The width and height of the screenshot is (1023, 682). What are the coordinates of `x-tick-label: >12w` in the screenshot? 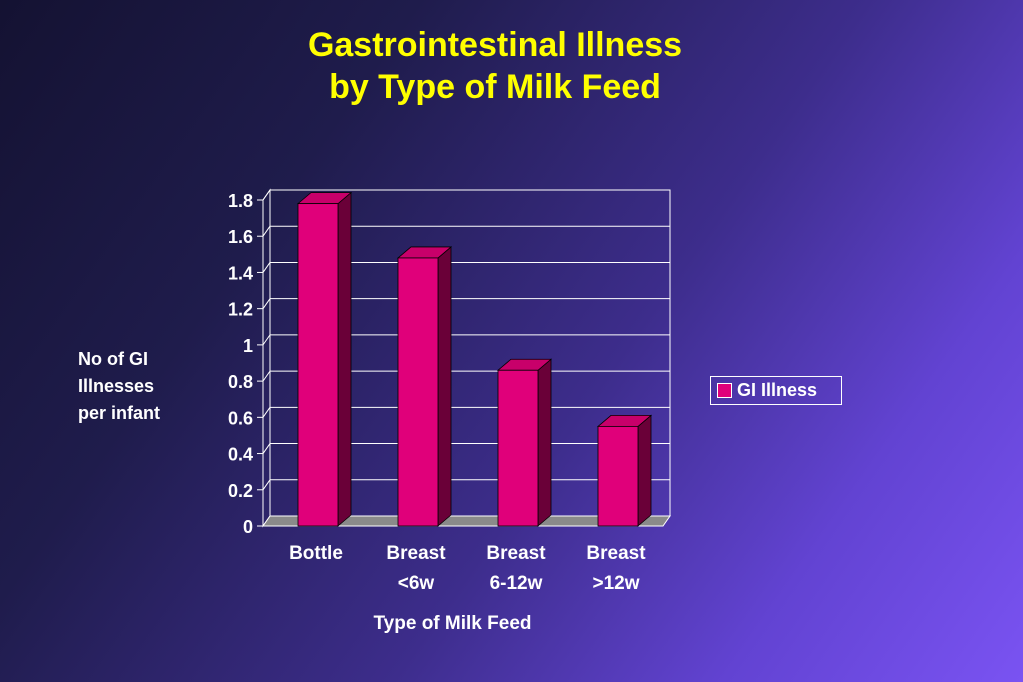 It's located at (615, 583).